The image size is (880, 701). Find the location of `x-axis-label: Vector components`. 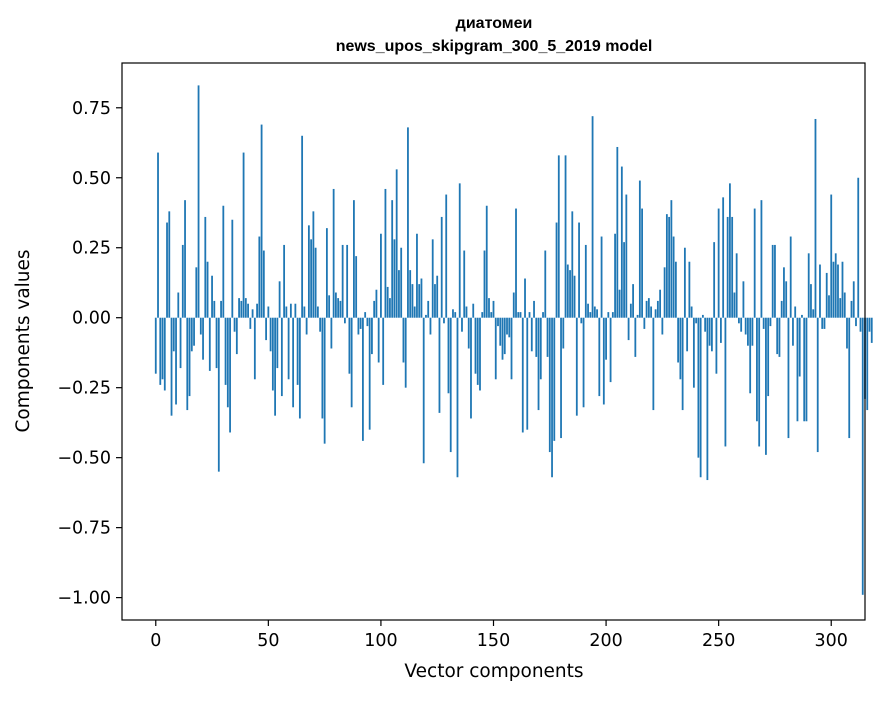

x-axis-label: Vector components is located at coordinates (493, 671).